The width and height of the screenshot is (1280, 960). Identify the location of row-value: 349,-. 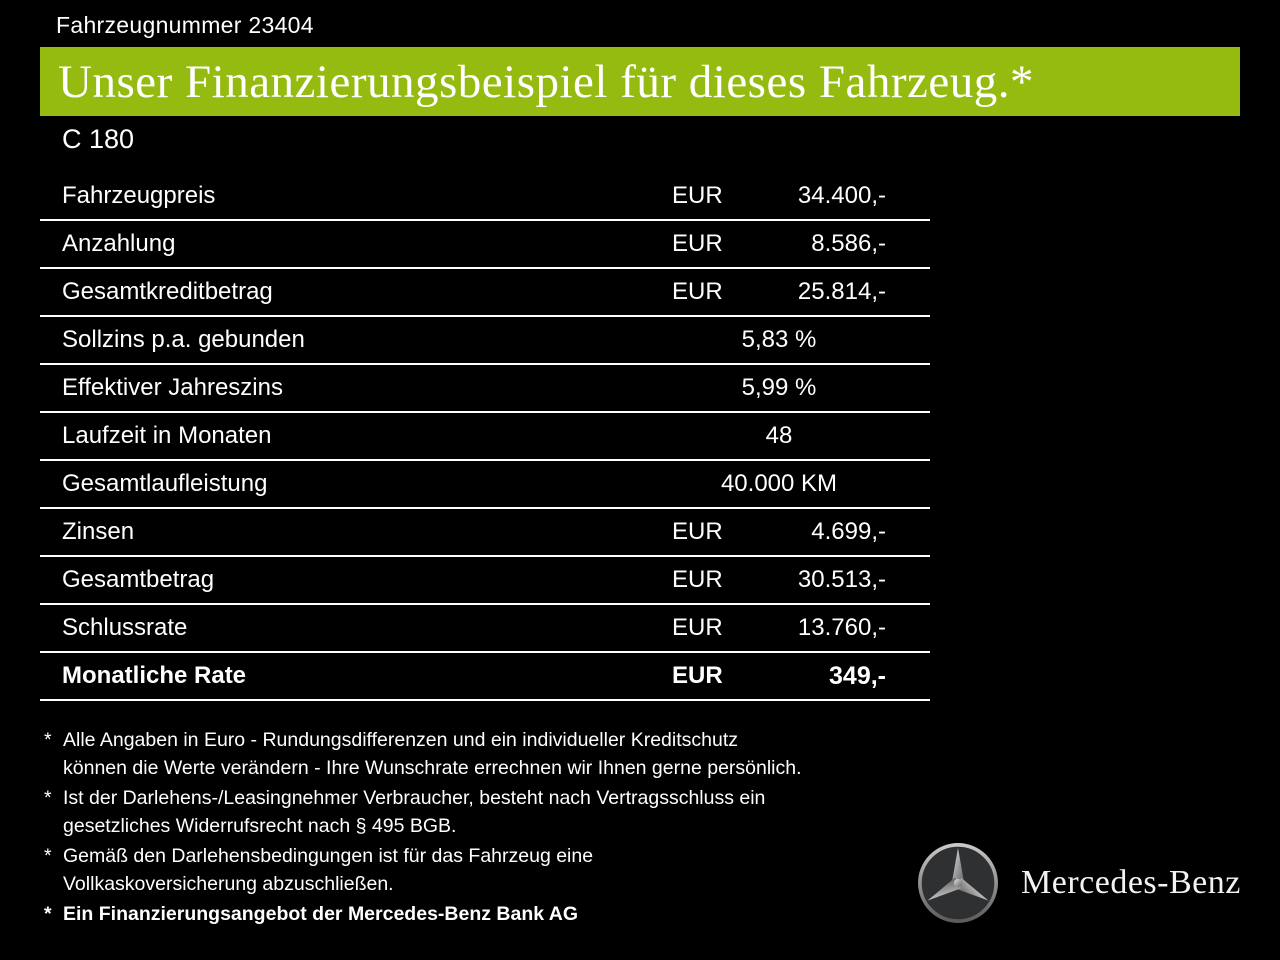
(857, 675).